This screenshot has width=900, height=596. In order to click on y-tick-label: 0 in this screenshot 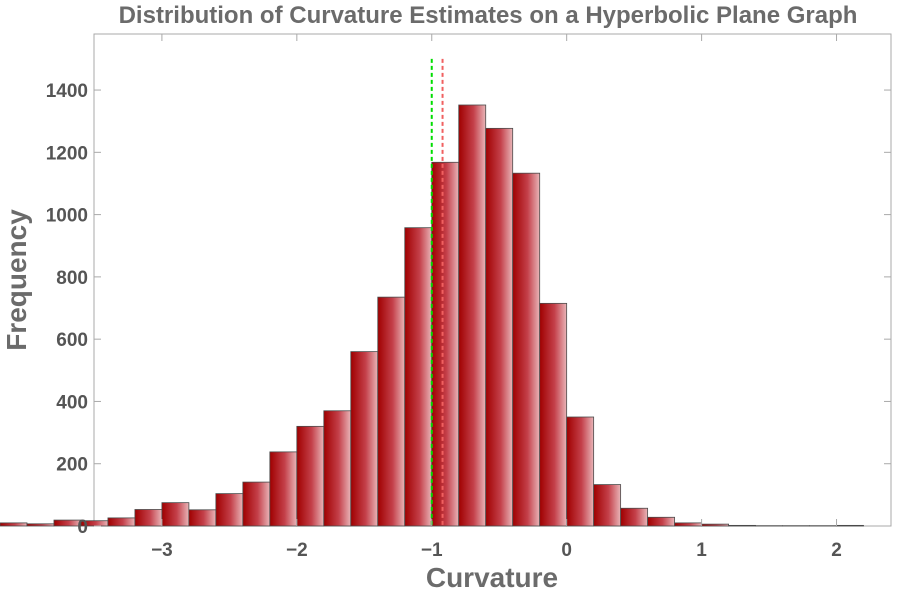, I will do `click(82, 527)`.